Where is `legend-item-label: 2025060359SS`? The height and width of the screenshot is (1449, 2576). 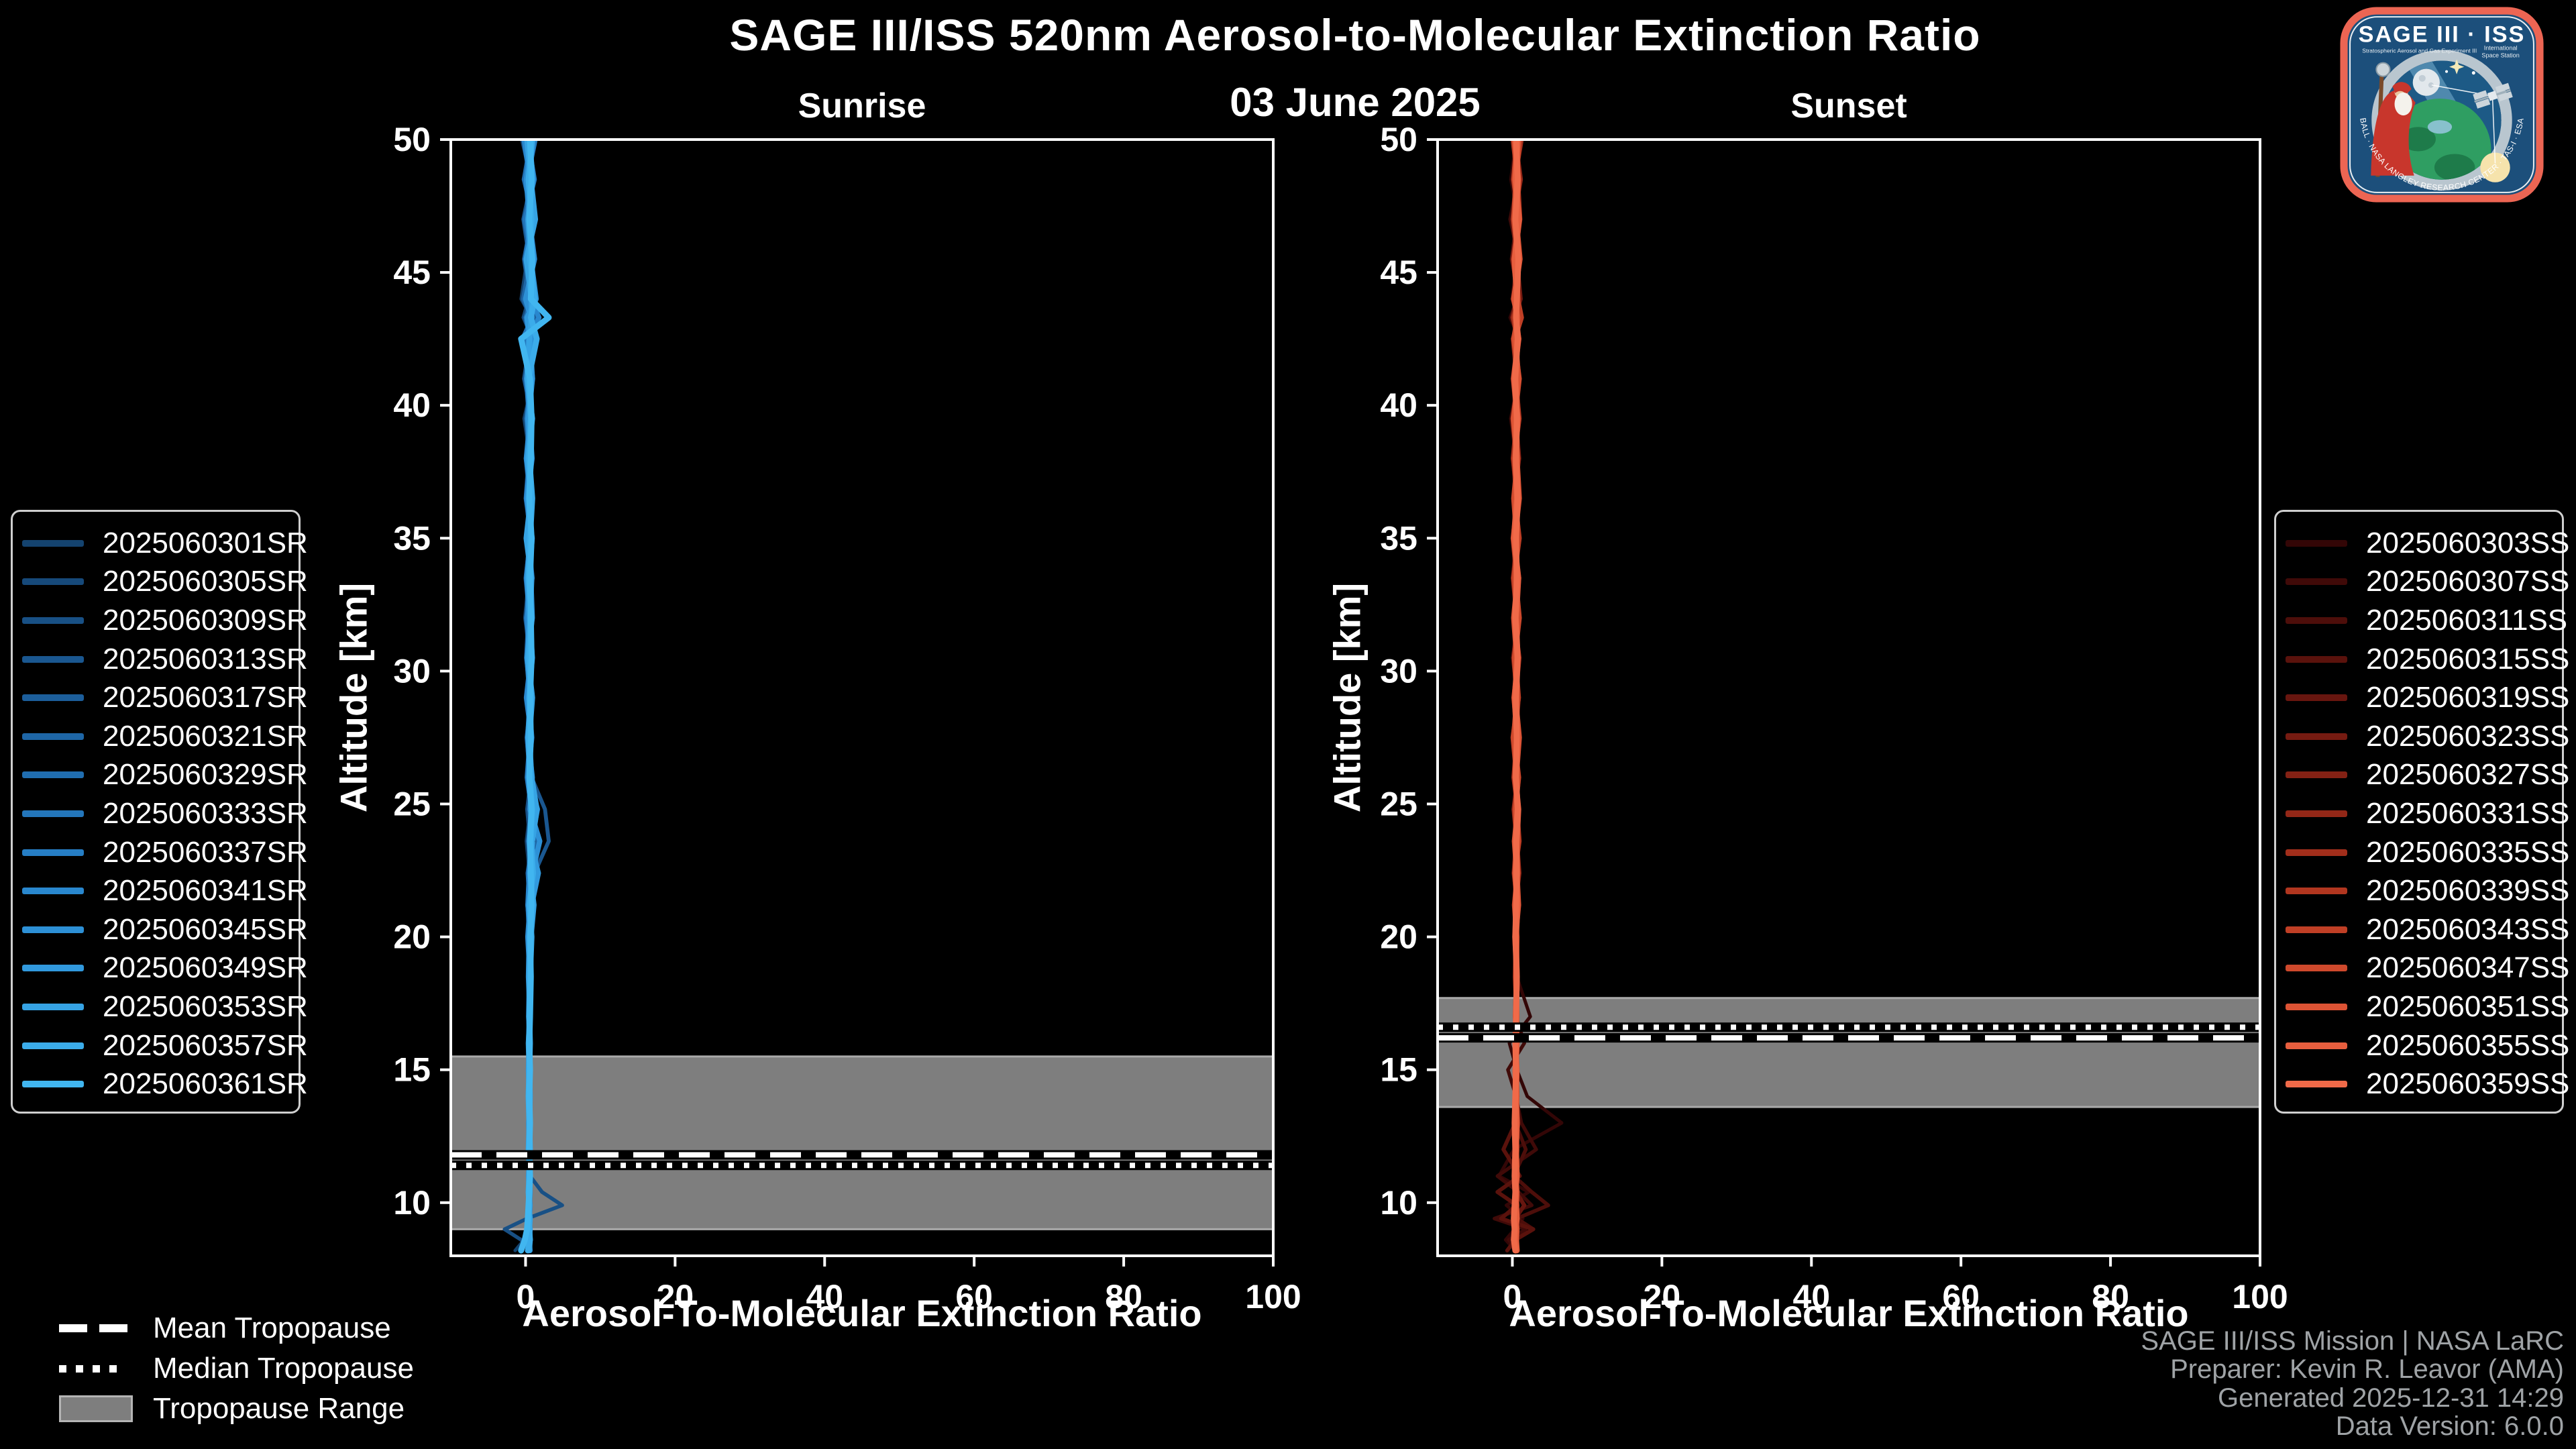
legend-item-label: 2025060359SS is located at coordinates (2468, 1084).